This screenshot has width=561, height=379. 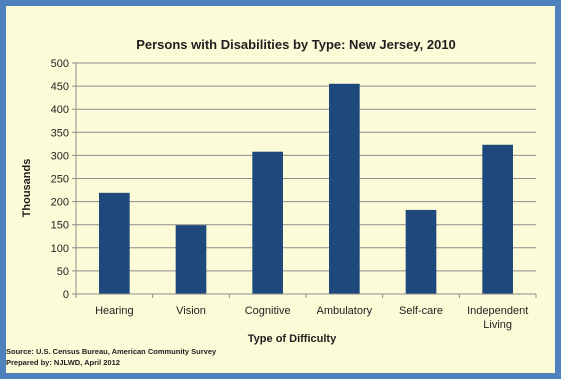 I want to click on x-tick-label: Self-care, so click(x=421, y=311).